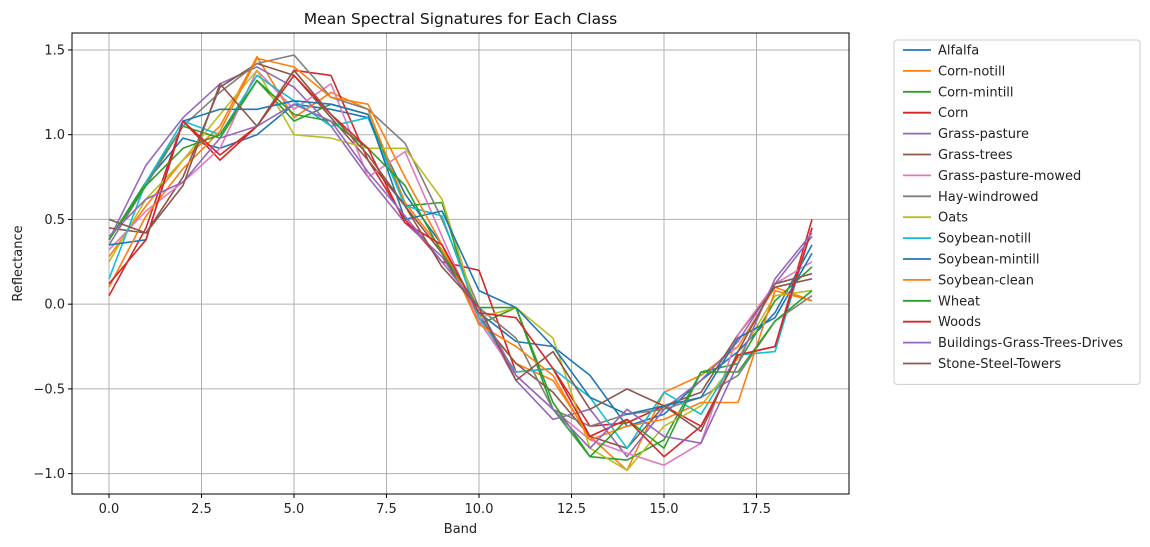 The width and height of the screenshot is (1150, 547). Describe the element at coordinates (109, 509) in the screenshot. I see `x-tick-label: 0.0` at that location.